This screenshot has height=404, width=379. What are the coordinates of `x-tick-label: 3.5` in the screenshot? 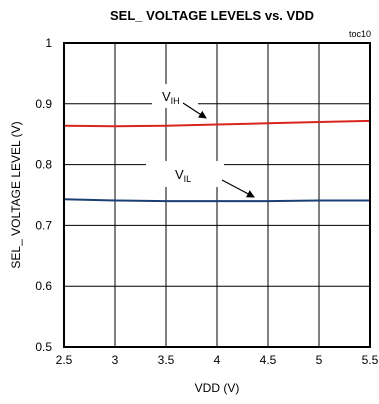 It's located at (166, 360).